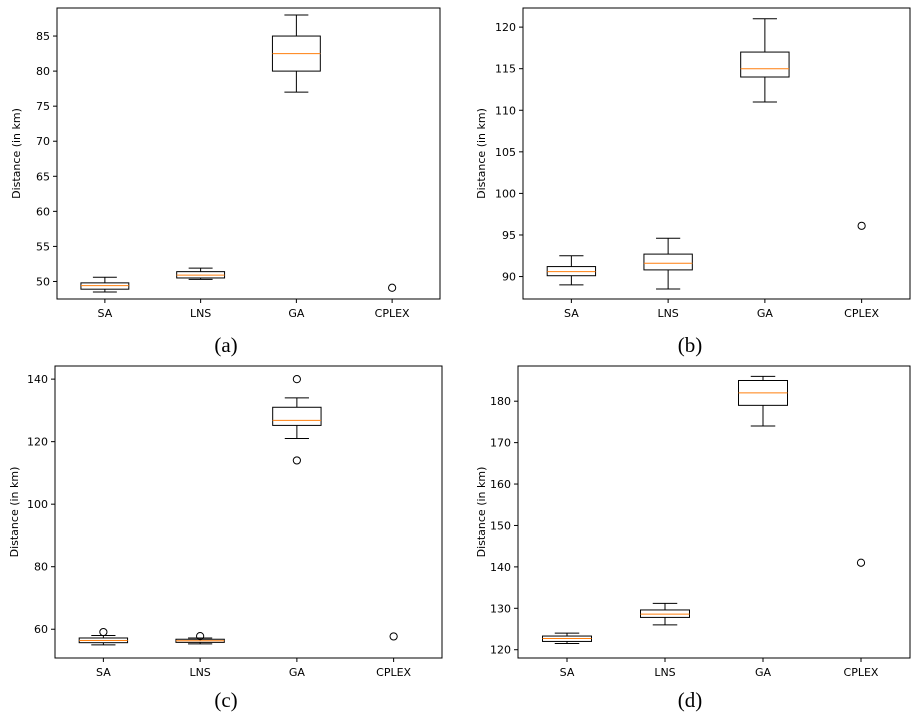  I want to click on y-tick-label: 70, so click(43, 141).